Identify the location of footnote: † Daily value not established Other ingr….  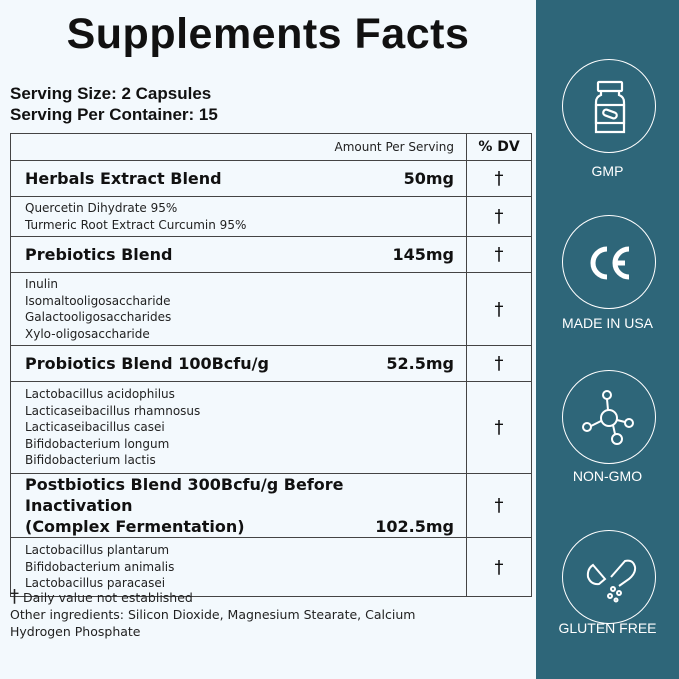
(230, 614).